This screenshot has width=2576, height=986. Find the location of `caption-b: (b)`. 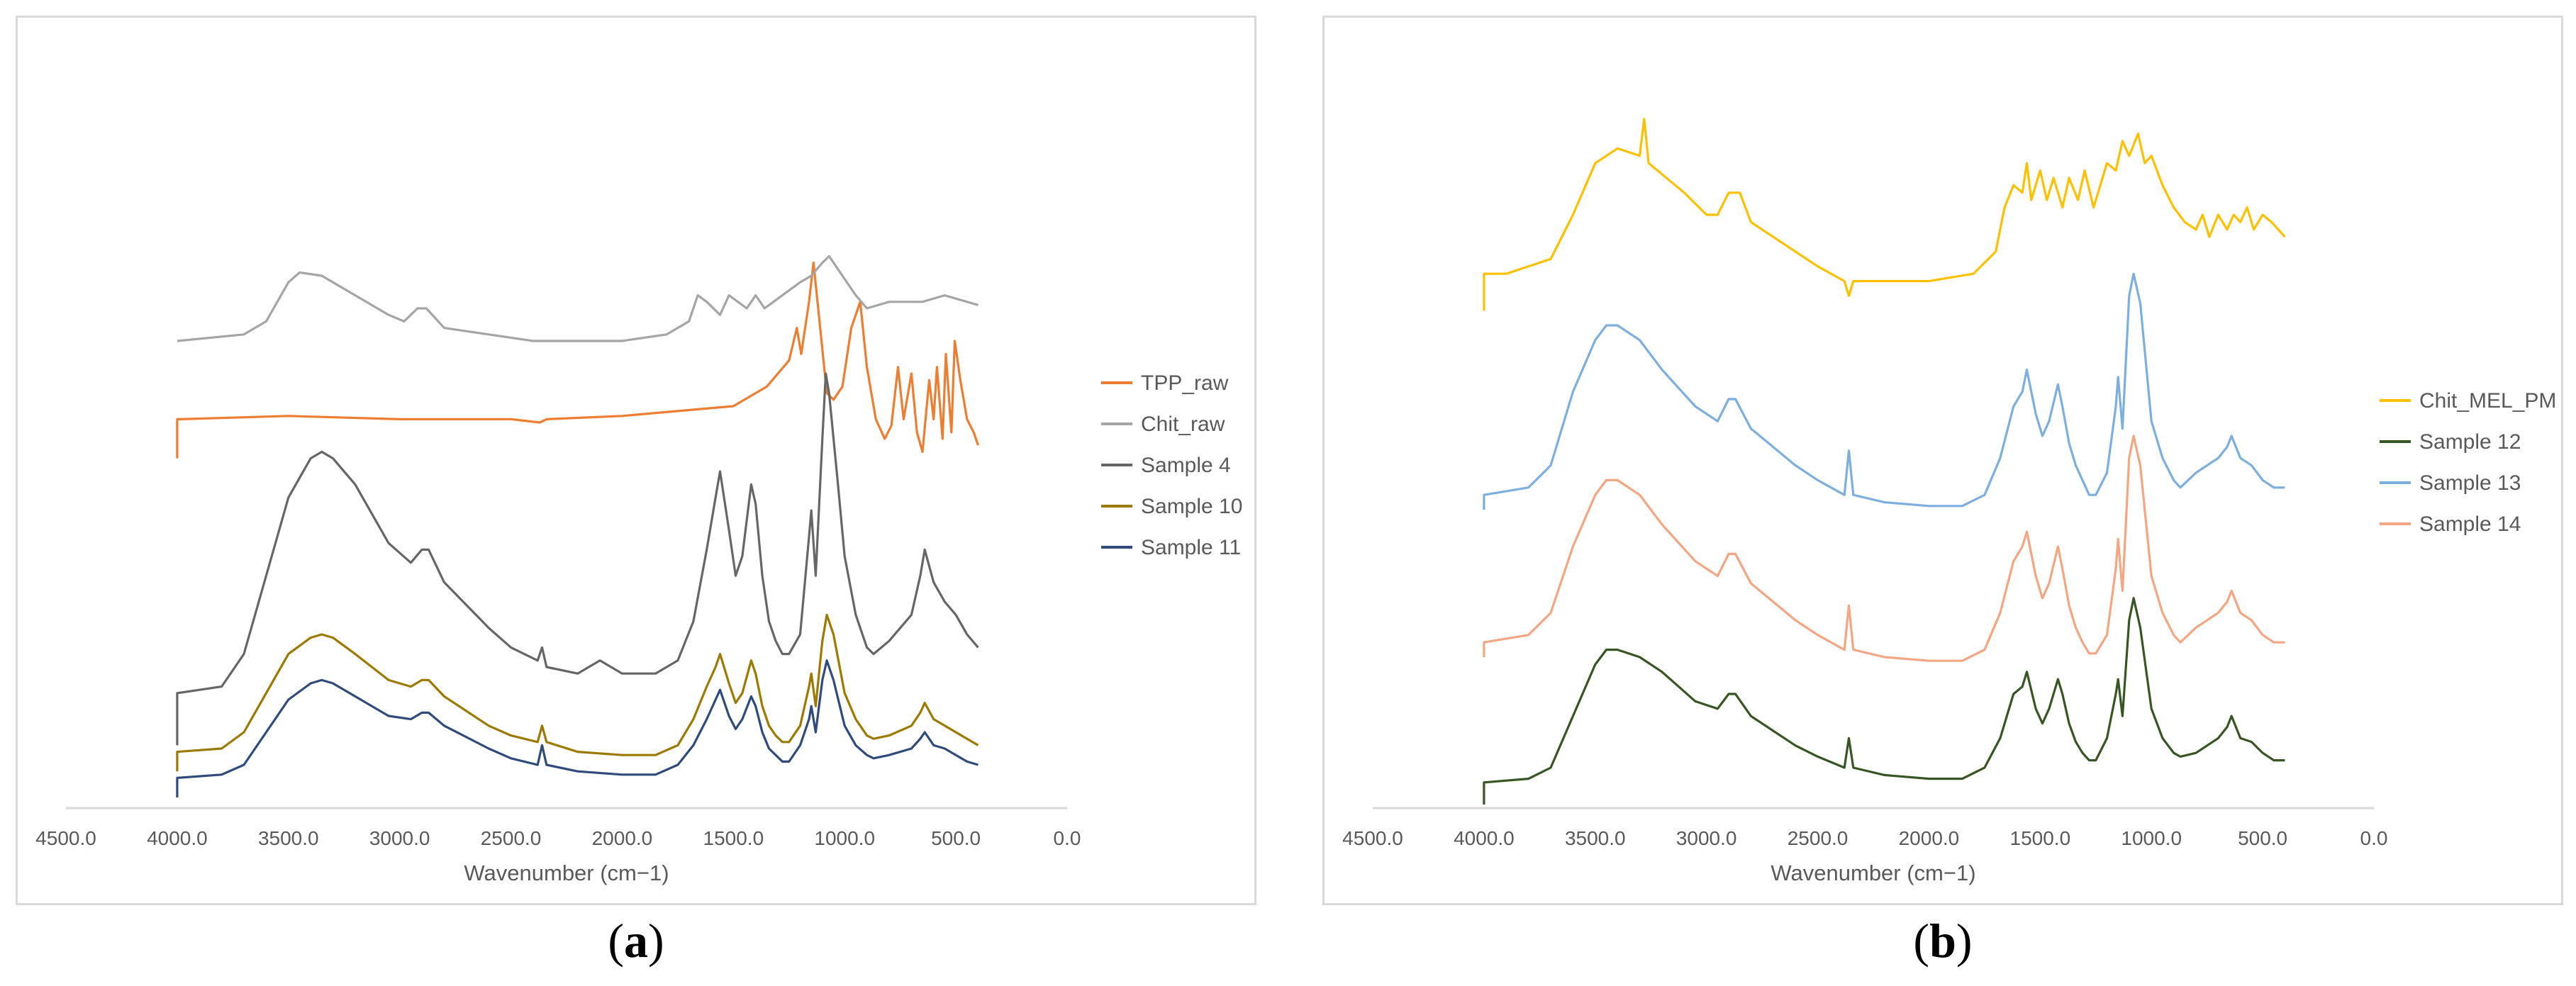

caption-b: (b) is located at coordinates (1943, 941).